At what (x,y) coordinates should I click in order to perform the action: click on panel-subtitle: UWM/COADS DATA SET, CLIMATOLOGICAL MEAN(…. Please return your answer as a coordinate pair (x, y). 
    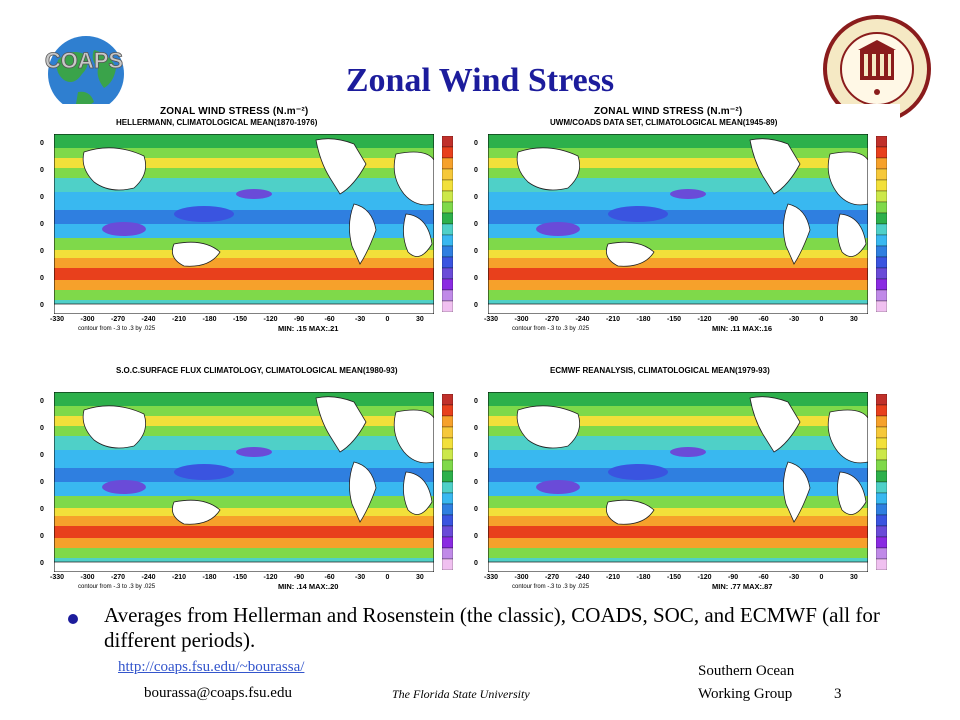
    Looking at the image, I should click on (664, 122).